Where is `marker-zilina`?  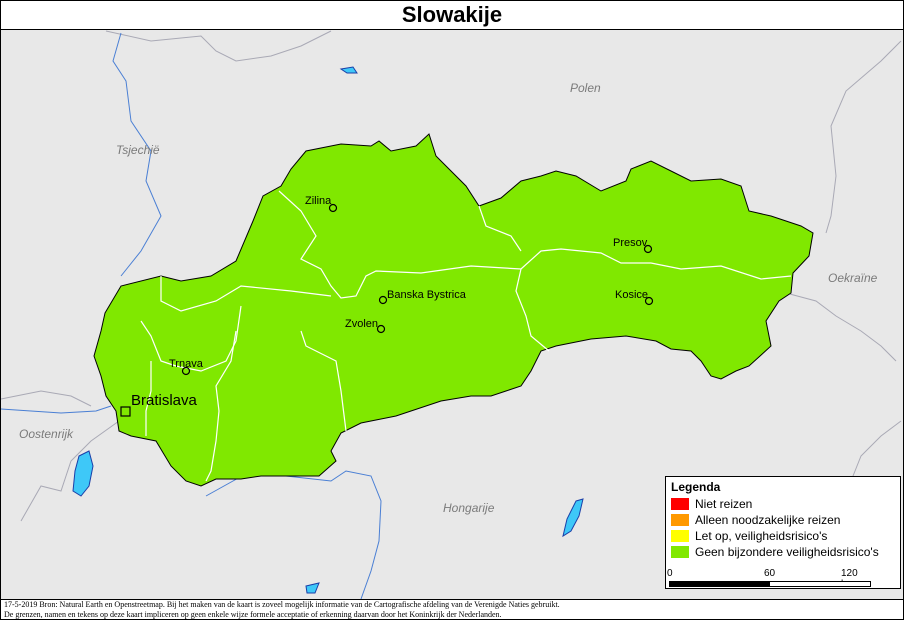 marker-zilina is located at coordinates (333, 208).